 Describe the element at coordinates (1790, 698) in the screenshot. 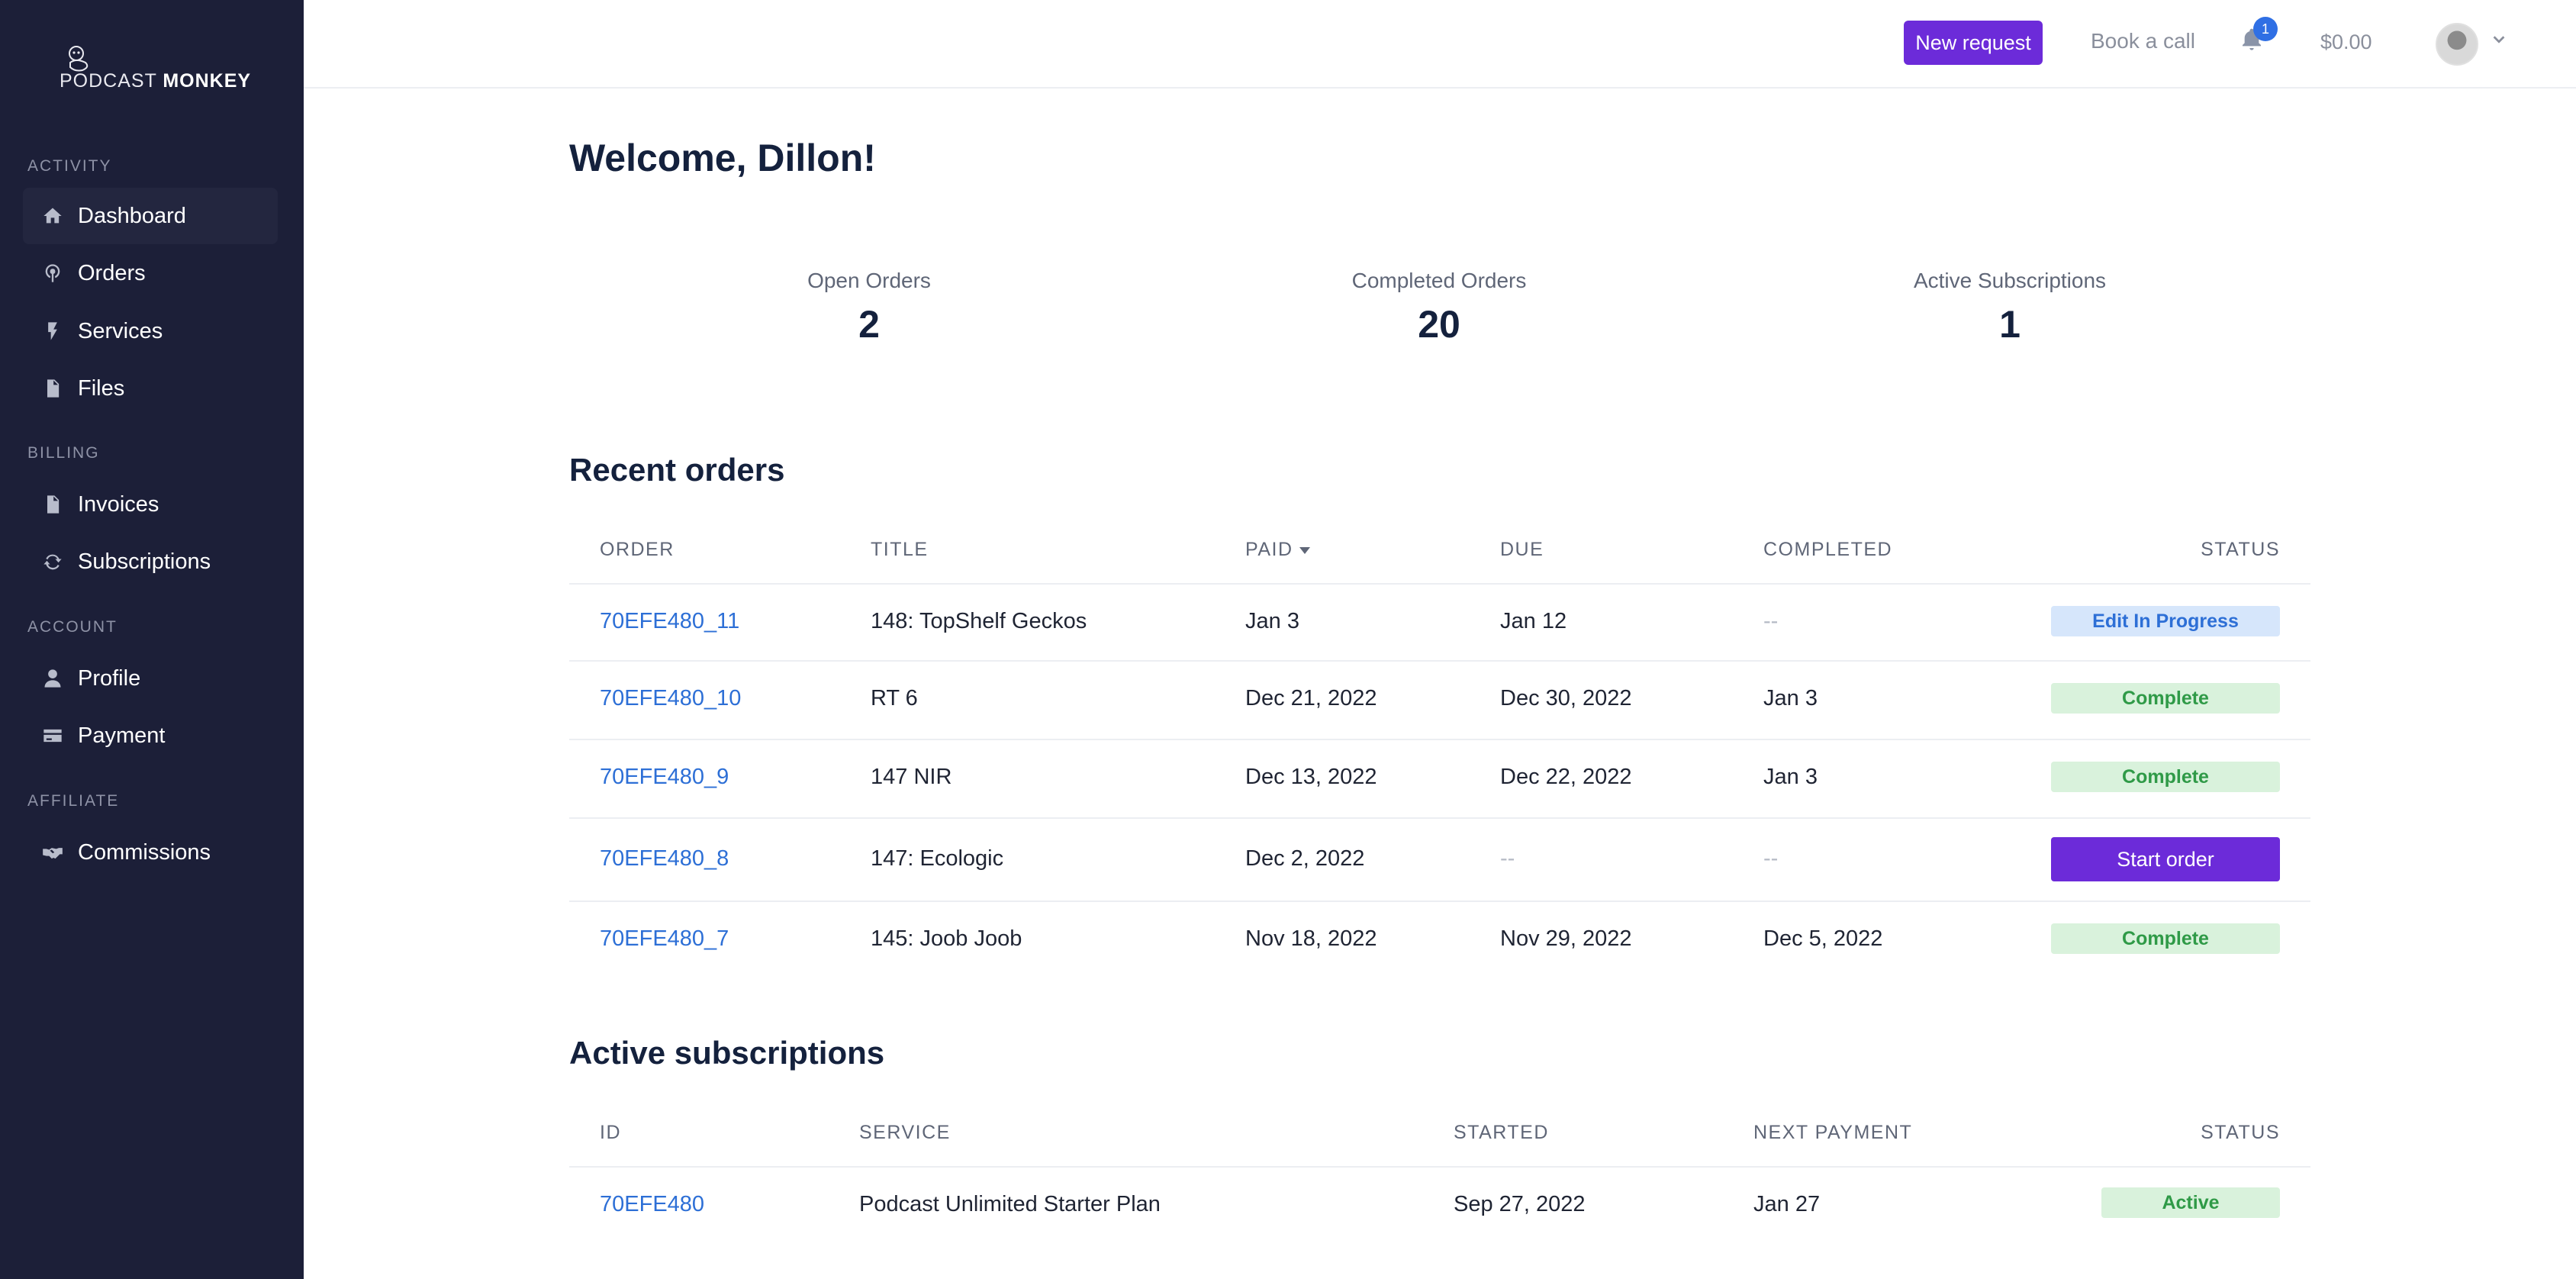

I see `order-completed: Jan 3` at that location.